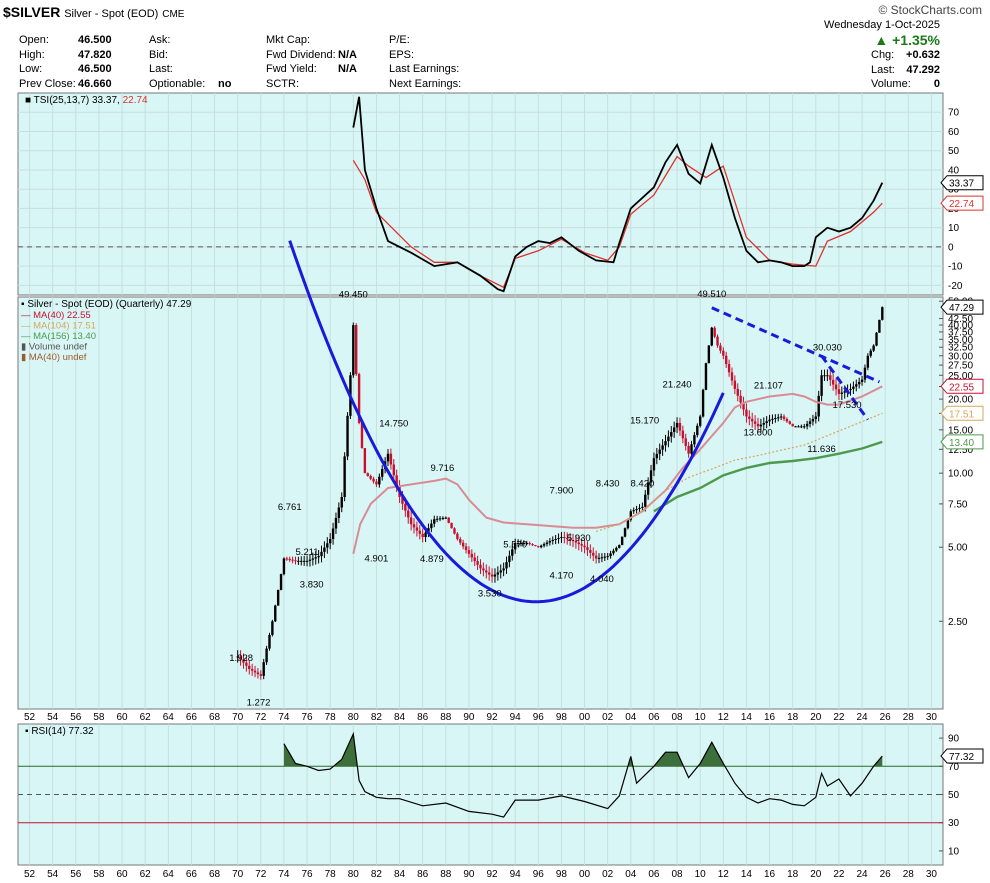  What do you see at coordinates (654, 874) in the screenshot?
I see `x-tick-label: 06` at bounding box center [654, 874].